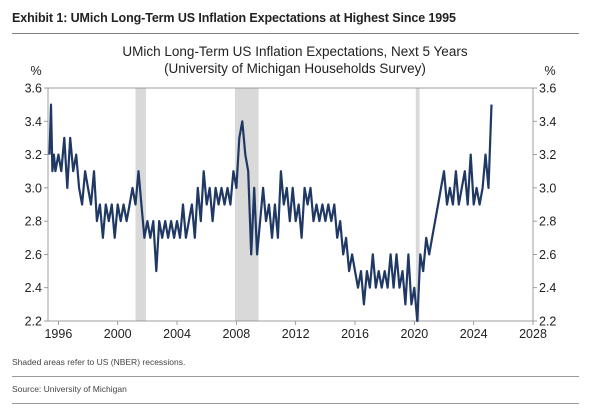  I want to click on x-ticks: 1996 2000 2004 2008 2012 2016 2020 2024 2028, so click(295, 331).